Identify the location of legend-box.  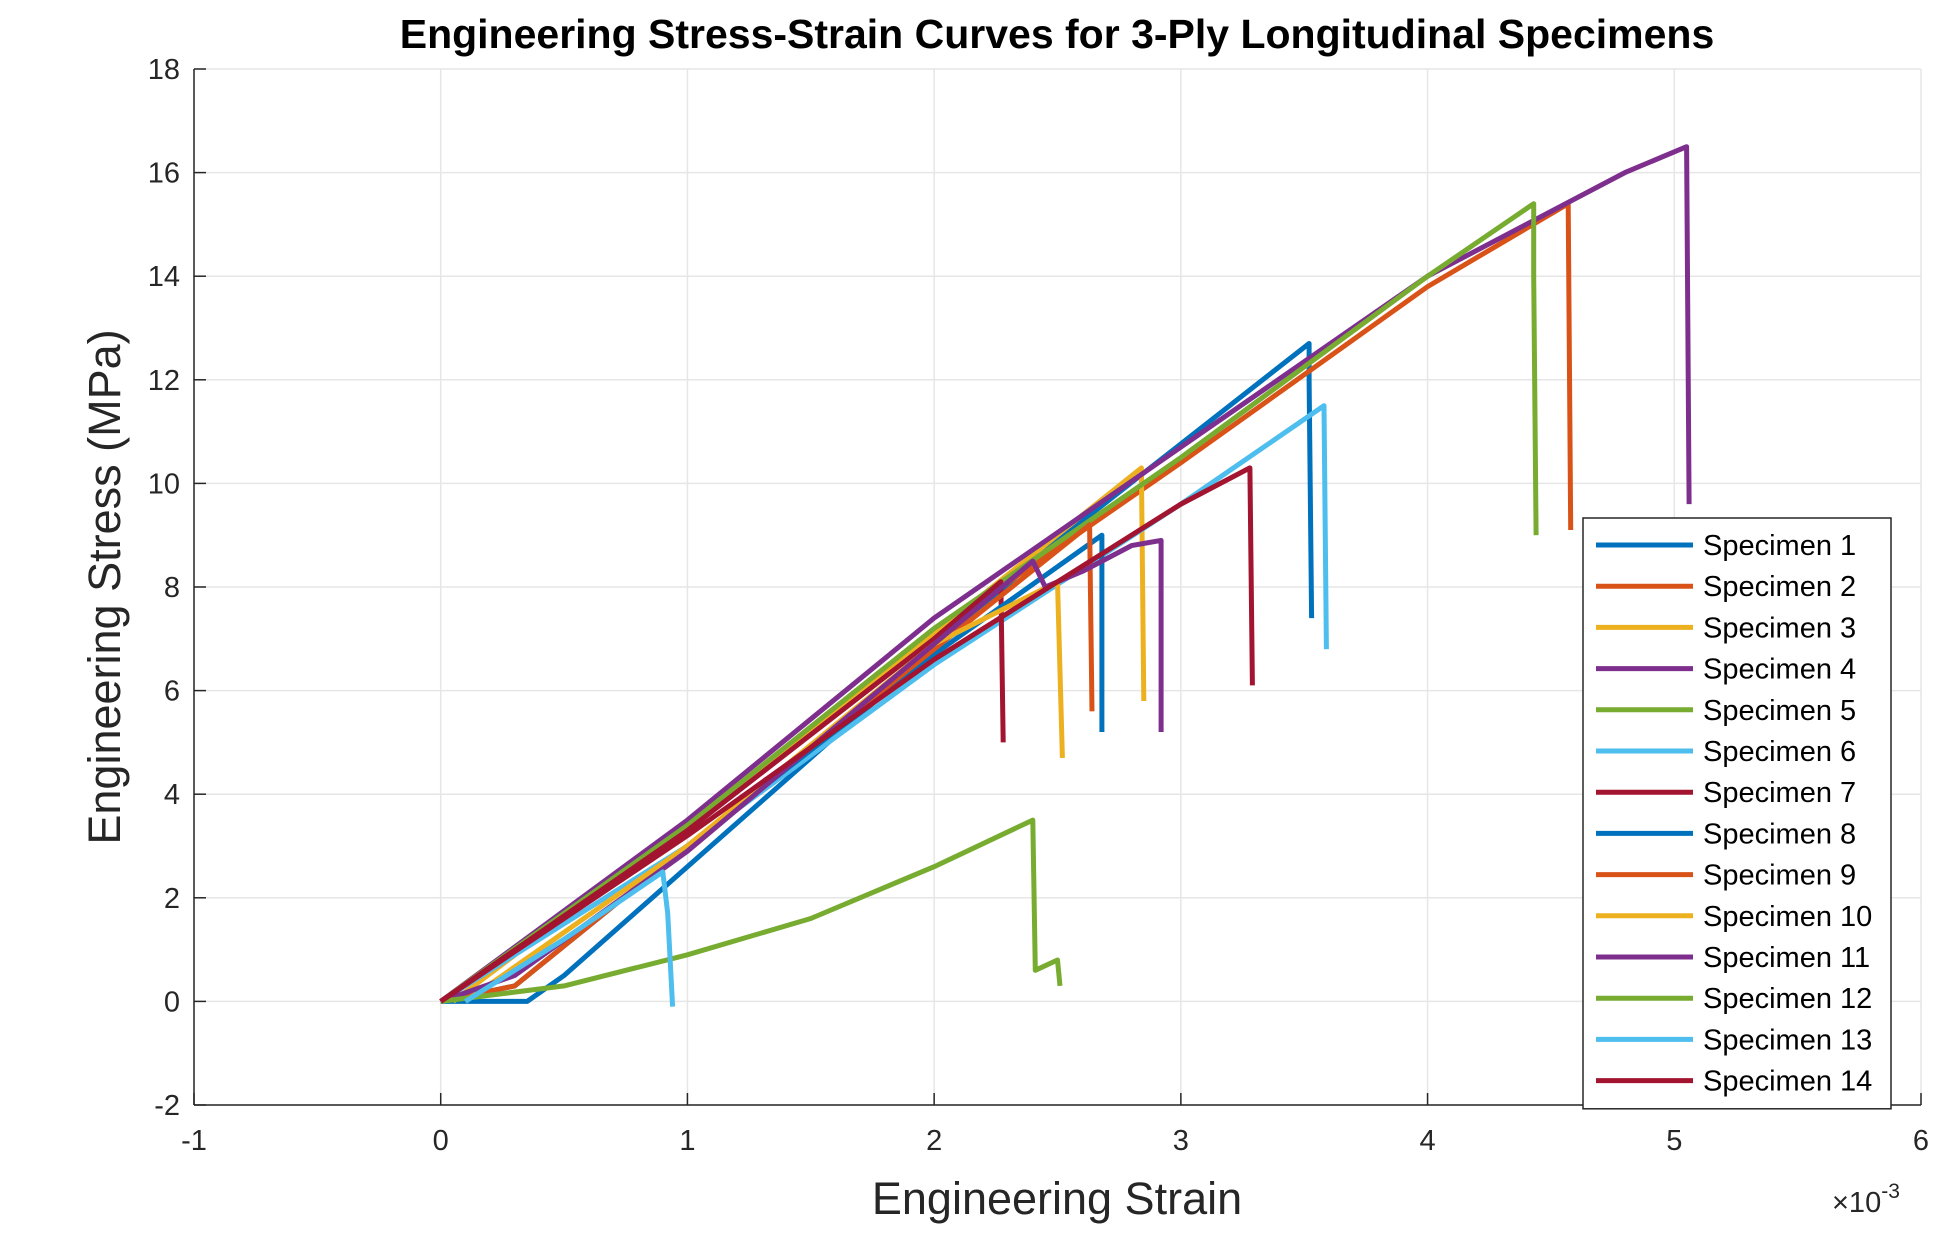
(1737, 813).